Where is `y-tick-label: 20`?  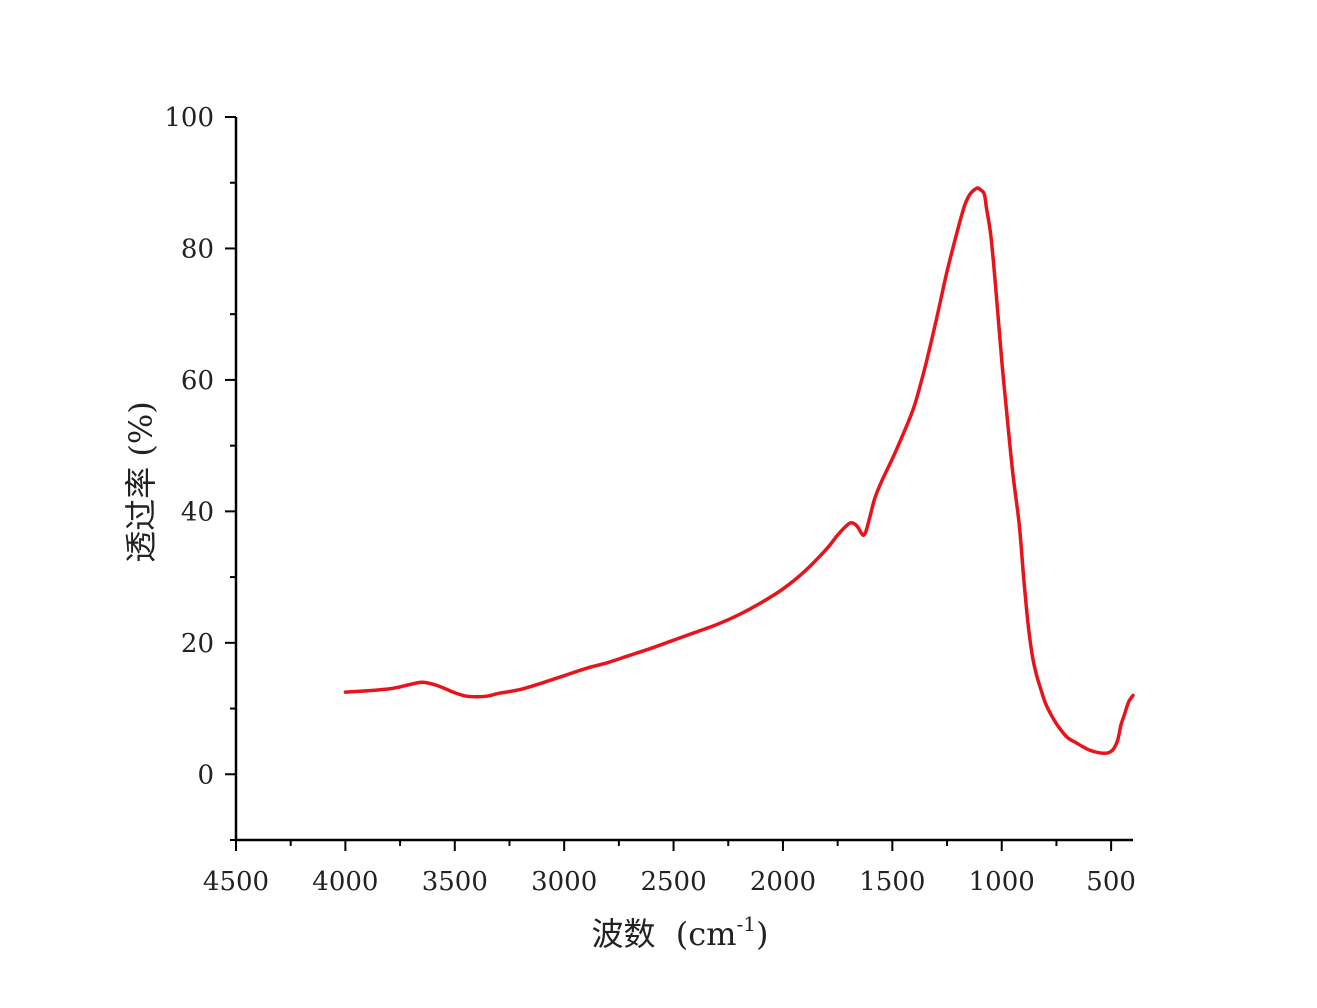 y-tick-label: 20 is located at coordinates (197, 644).